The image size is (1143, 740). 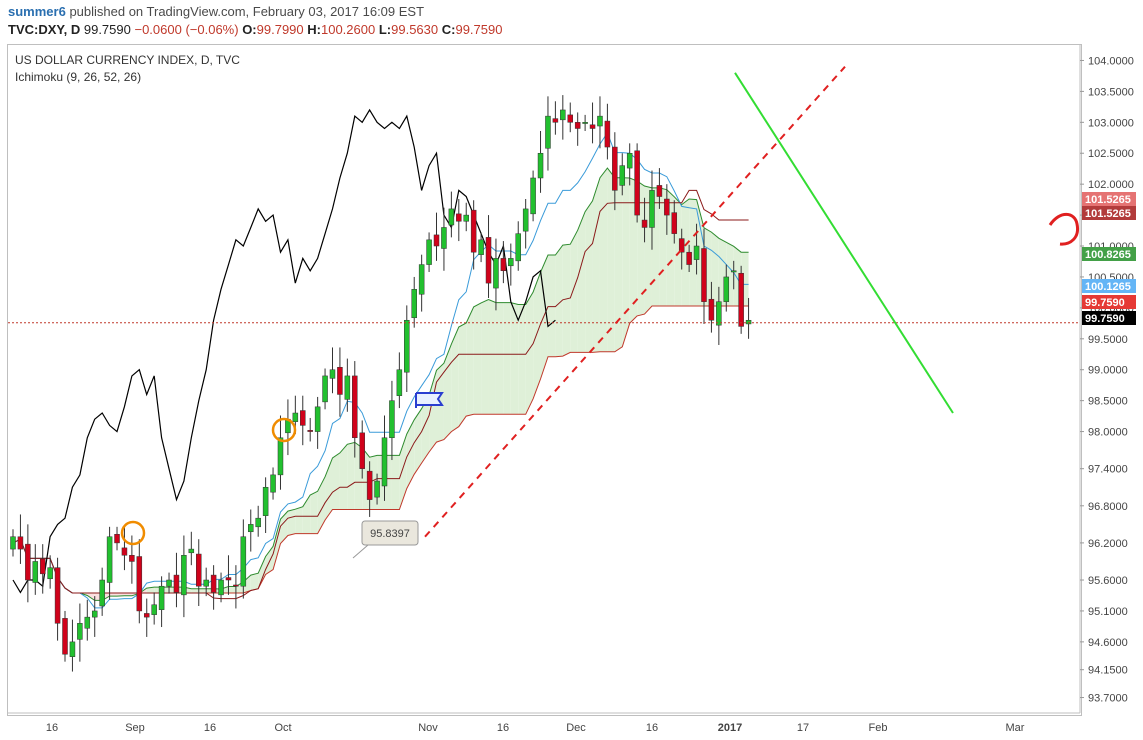 What do you see at coordinates (210, 728) in the screenshot?
I see `x-tick-label: 16` at bounding box center [210, 728].